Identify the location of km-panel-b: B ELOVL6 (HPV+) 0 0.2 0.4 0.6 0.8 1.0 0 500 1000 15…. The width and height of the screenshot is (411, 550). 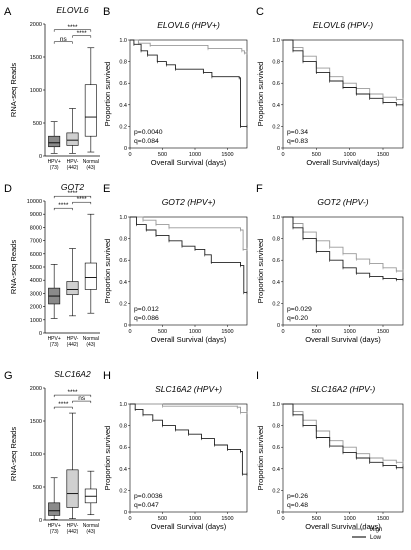
(175, 86).